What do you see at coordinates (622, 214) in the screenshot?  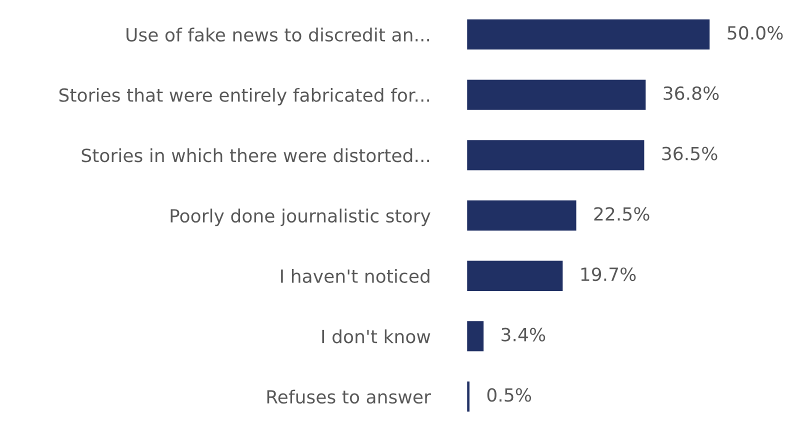 I see `data-label: 22.5%` at bounding box center [622, 214].